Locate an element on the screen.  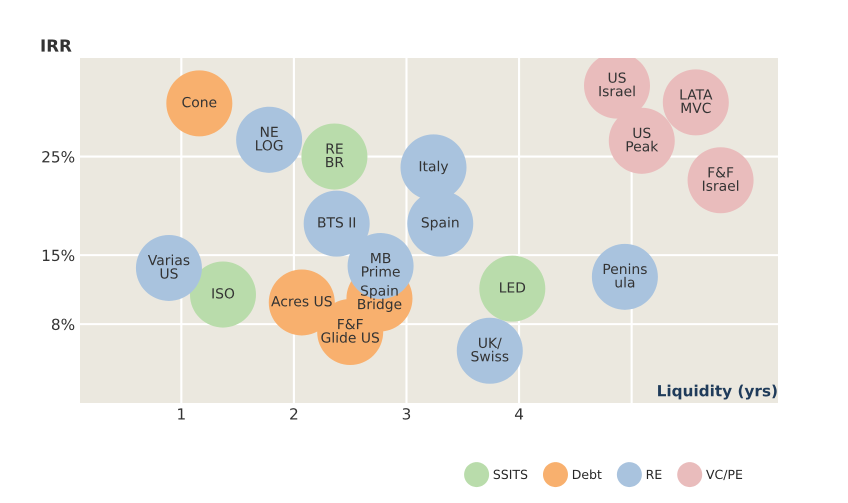
annotation: Cone is located at coordinates (199, 102).